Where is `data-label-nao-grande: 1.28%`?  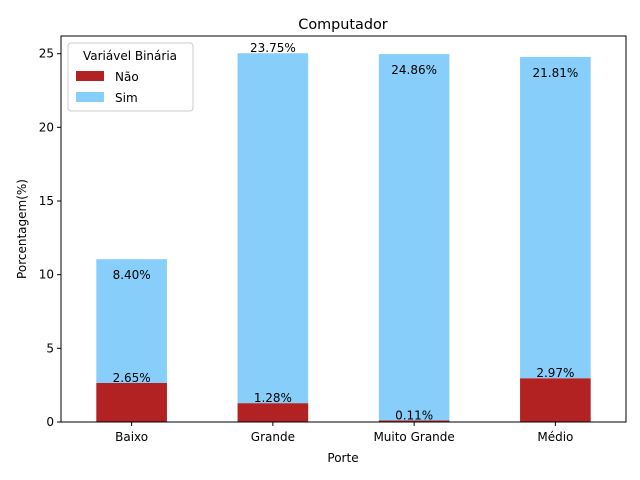
data-label-nao-grande: 1.28% is located at coordinates (273, 398).